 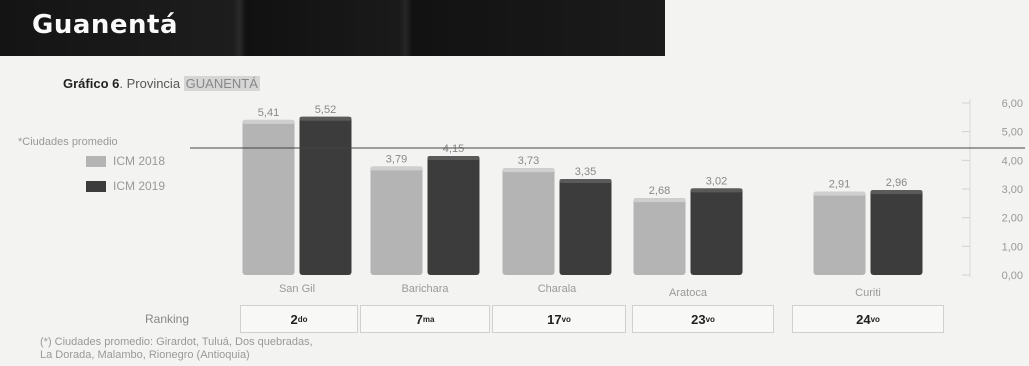 What do you see at coordinates (528, 161) in the screenshot?
I see `data-label: 3,73` at bounding box center [528, 161].